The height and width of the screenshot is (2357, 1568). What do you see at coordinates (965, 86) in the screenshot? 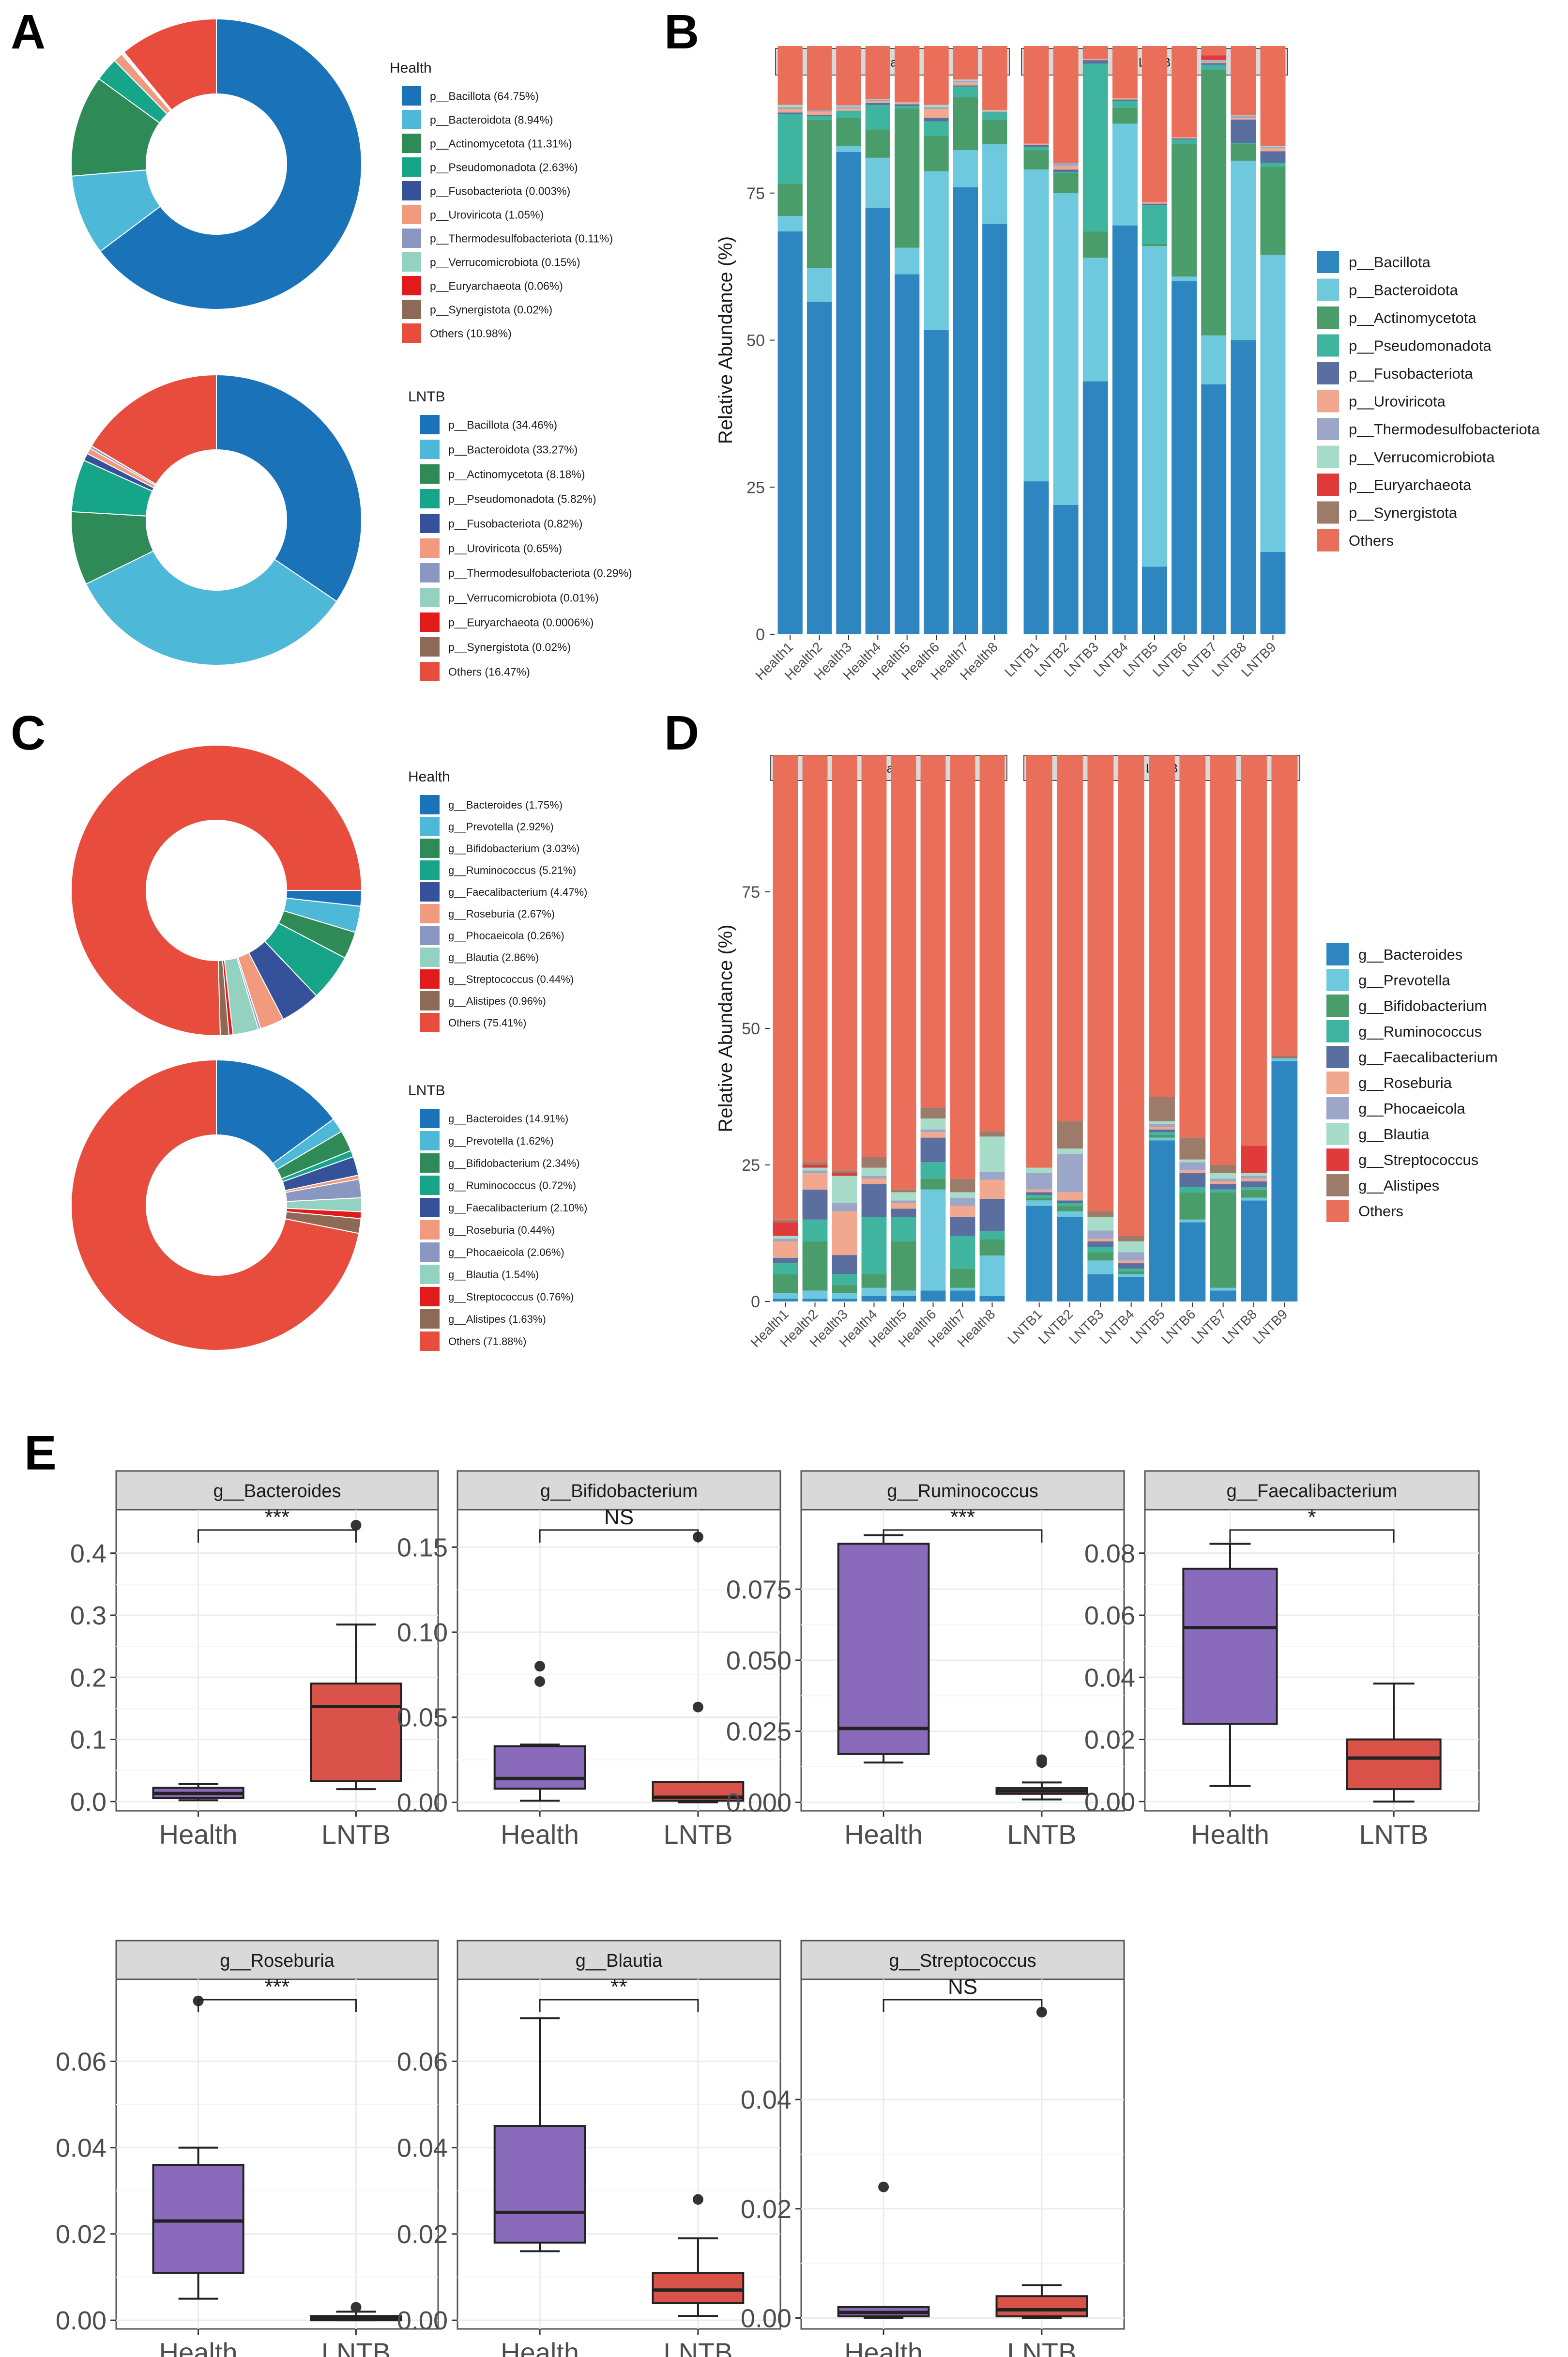
I see `bar-segment-Health7-p__Fusobacteriota` at bounding box center [965, 86].